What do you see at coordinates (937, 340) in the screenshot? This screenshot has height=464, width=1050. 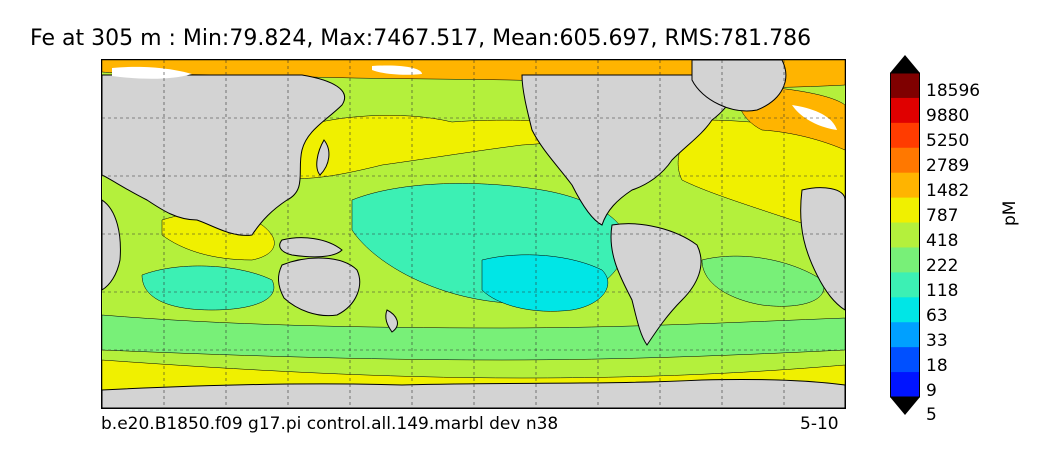 I see `colorbar-tick-label: 33` at bounding box center [937, 340].